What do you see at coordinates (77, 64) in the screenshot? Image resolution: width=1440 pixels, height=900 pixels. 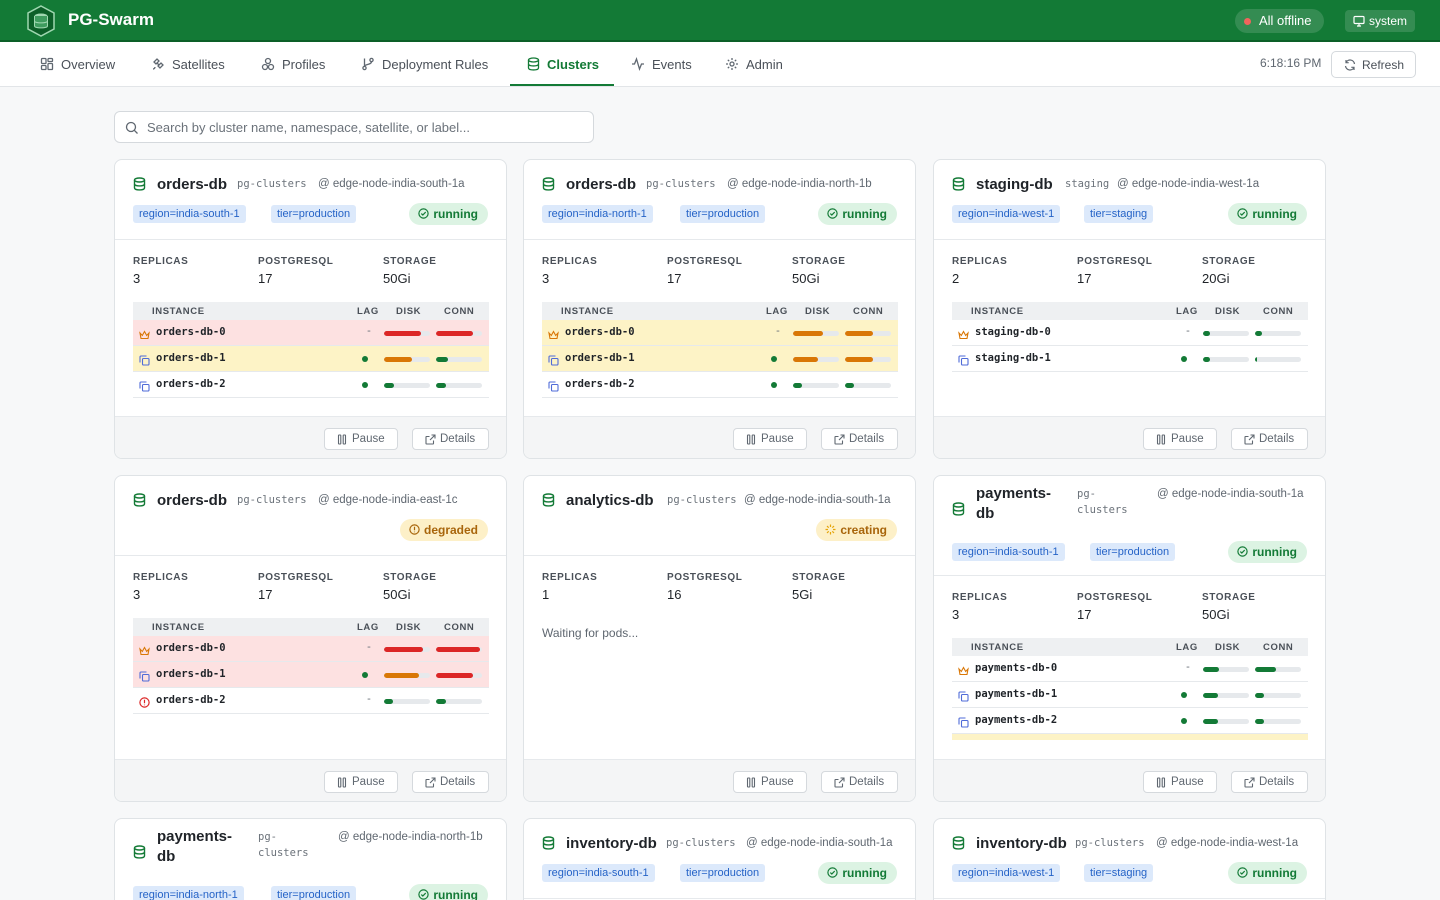 I see `tab-overview: Overview` at bounding box center [77, 64].